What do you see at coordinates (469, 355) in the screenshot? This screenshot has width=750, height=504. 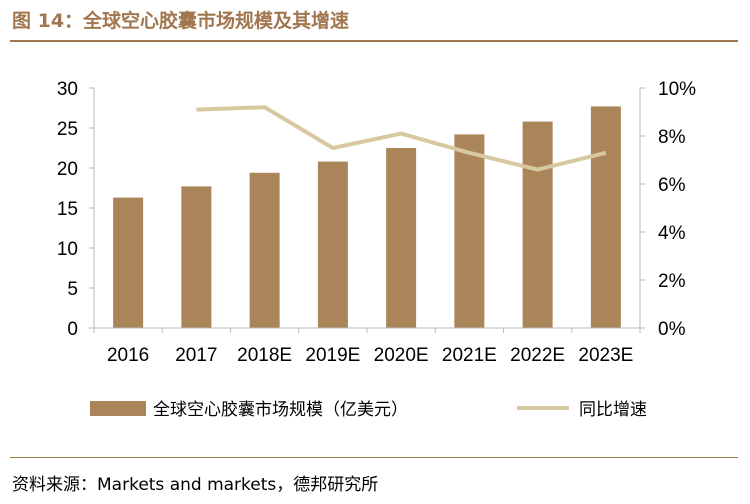 I see `x-tick-label: 2021E` at bounding box center [469, 355].